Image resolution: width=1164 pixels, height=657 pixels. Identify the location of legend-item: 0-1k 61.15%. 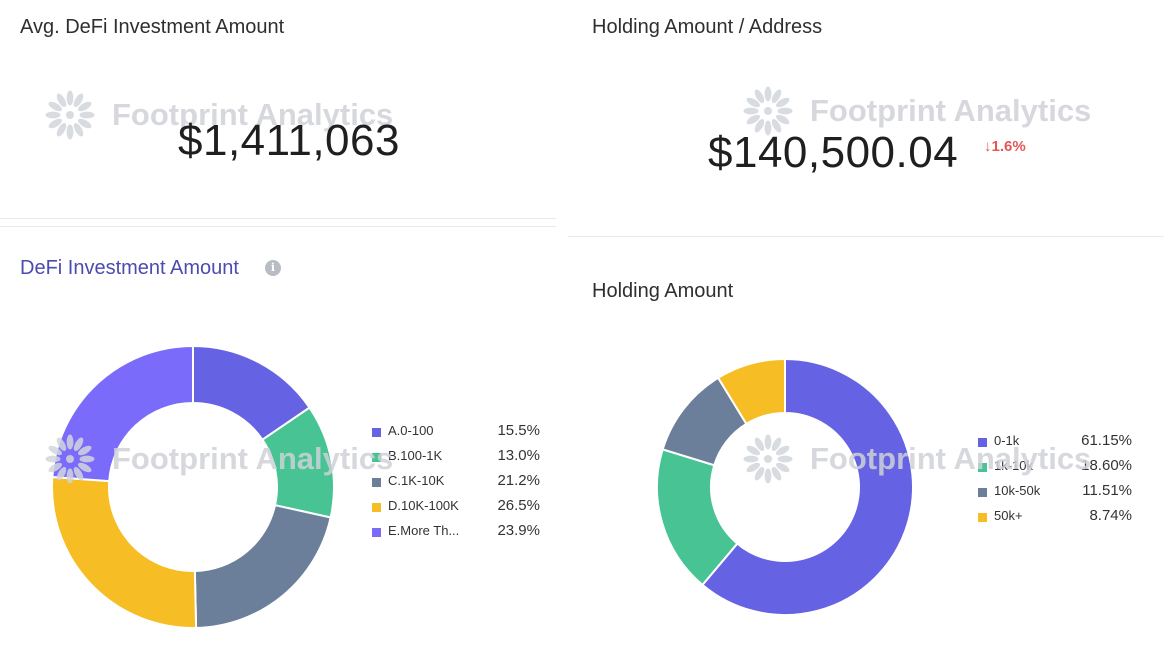
(1055, 442).